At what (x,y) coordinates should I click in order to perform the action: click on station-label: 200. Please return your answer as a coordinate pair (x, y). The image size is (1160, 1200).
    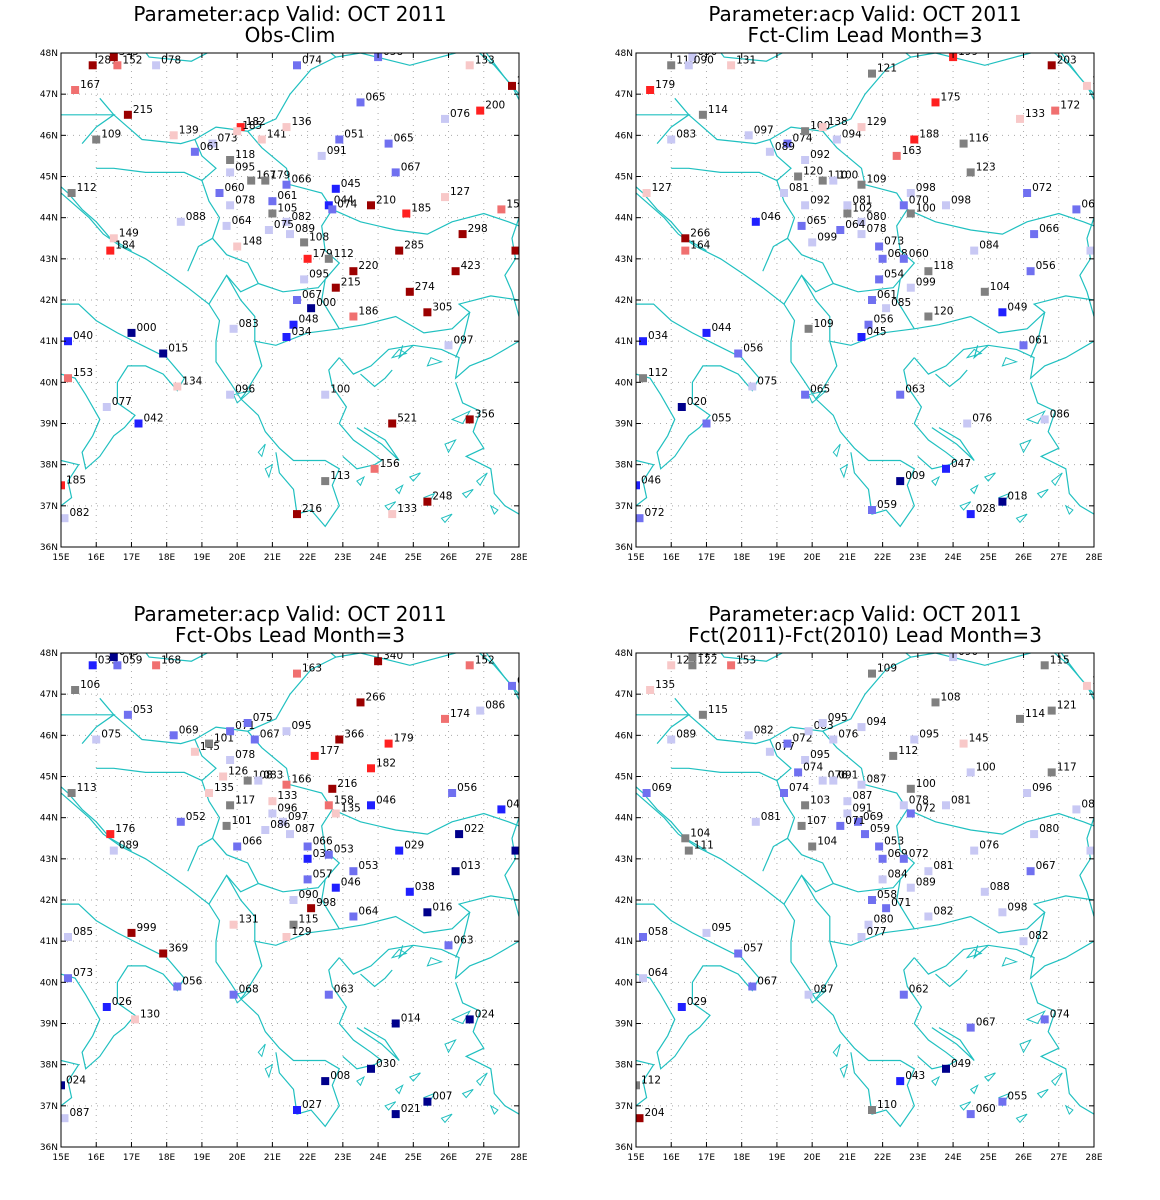
    Looking at the image, I should click on (495, 106).